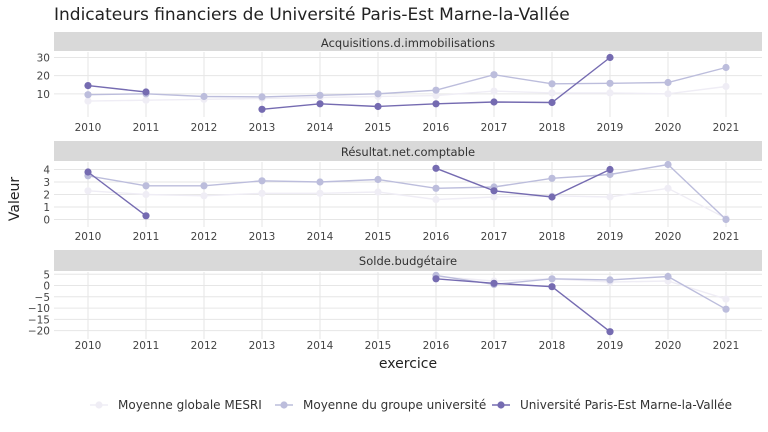  What do you see at coordinates (46, 183) in the screenshot?
I see `y-tick-label: 3` at bounding box center [46, 183].